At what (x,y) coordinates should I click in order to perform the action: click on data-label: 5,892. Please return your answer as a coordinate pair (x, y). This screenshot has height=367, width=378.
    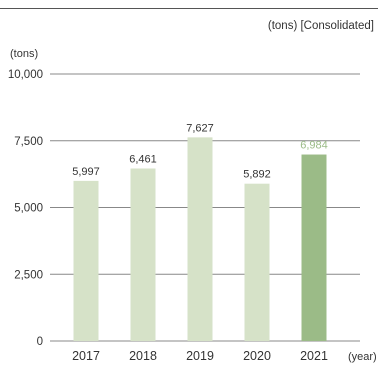
    Looking at the image, I should click on (257, 175).